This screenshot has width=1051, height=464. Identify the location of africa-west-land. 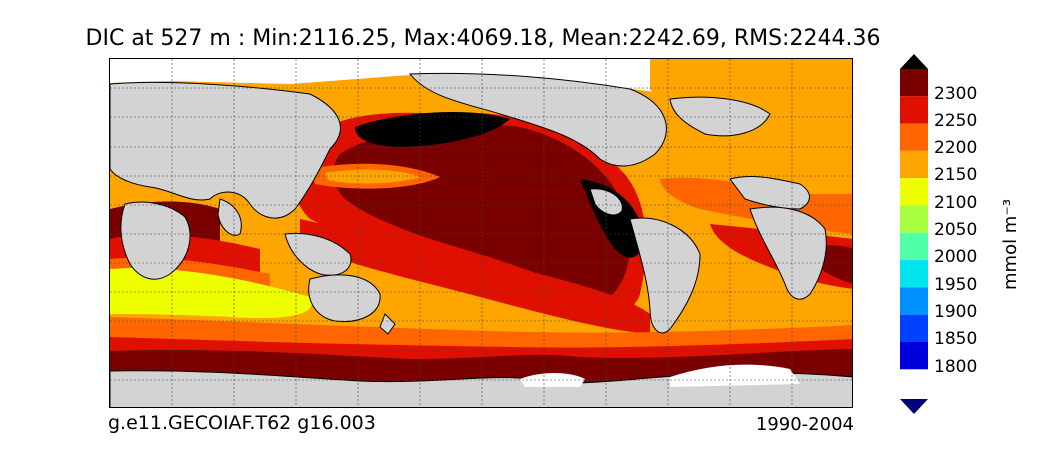
(788, 253).